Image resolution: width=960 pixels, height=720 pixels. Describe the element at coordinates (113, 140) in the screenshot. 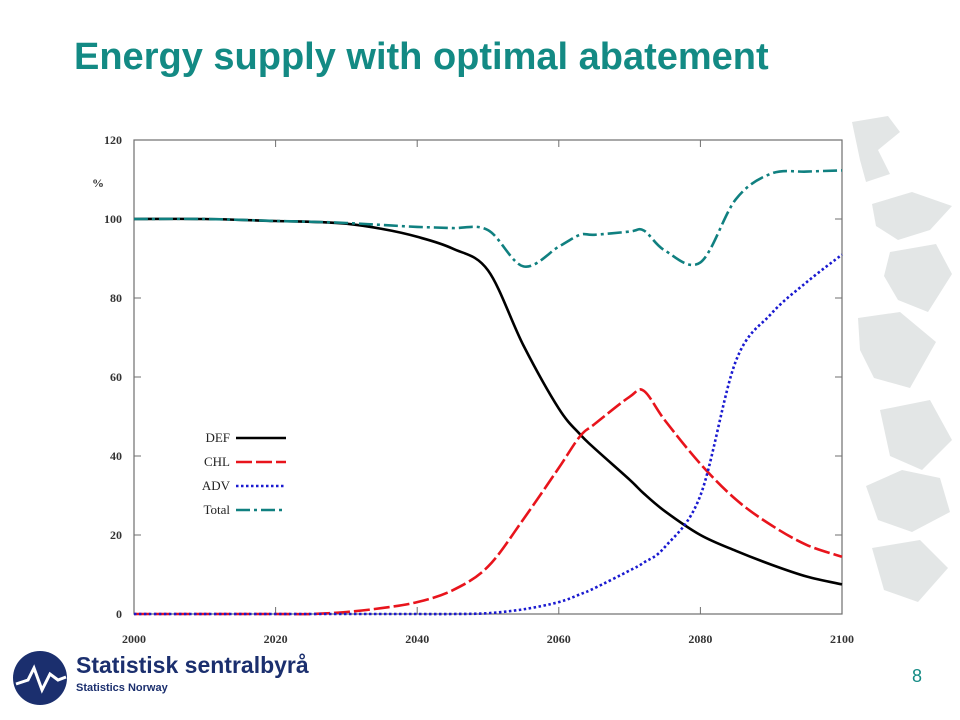

I see `y-tick-label: 120` at that location.